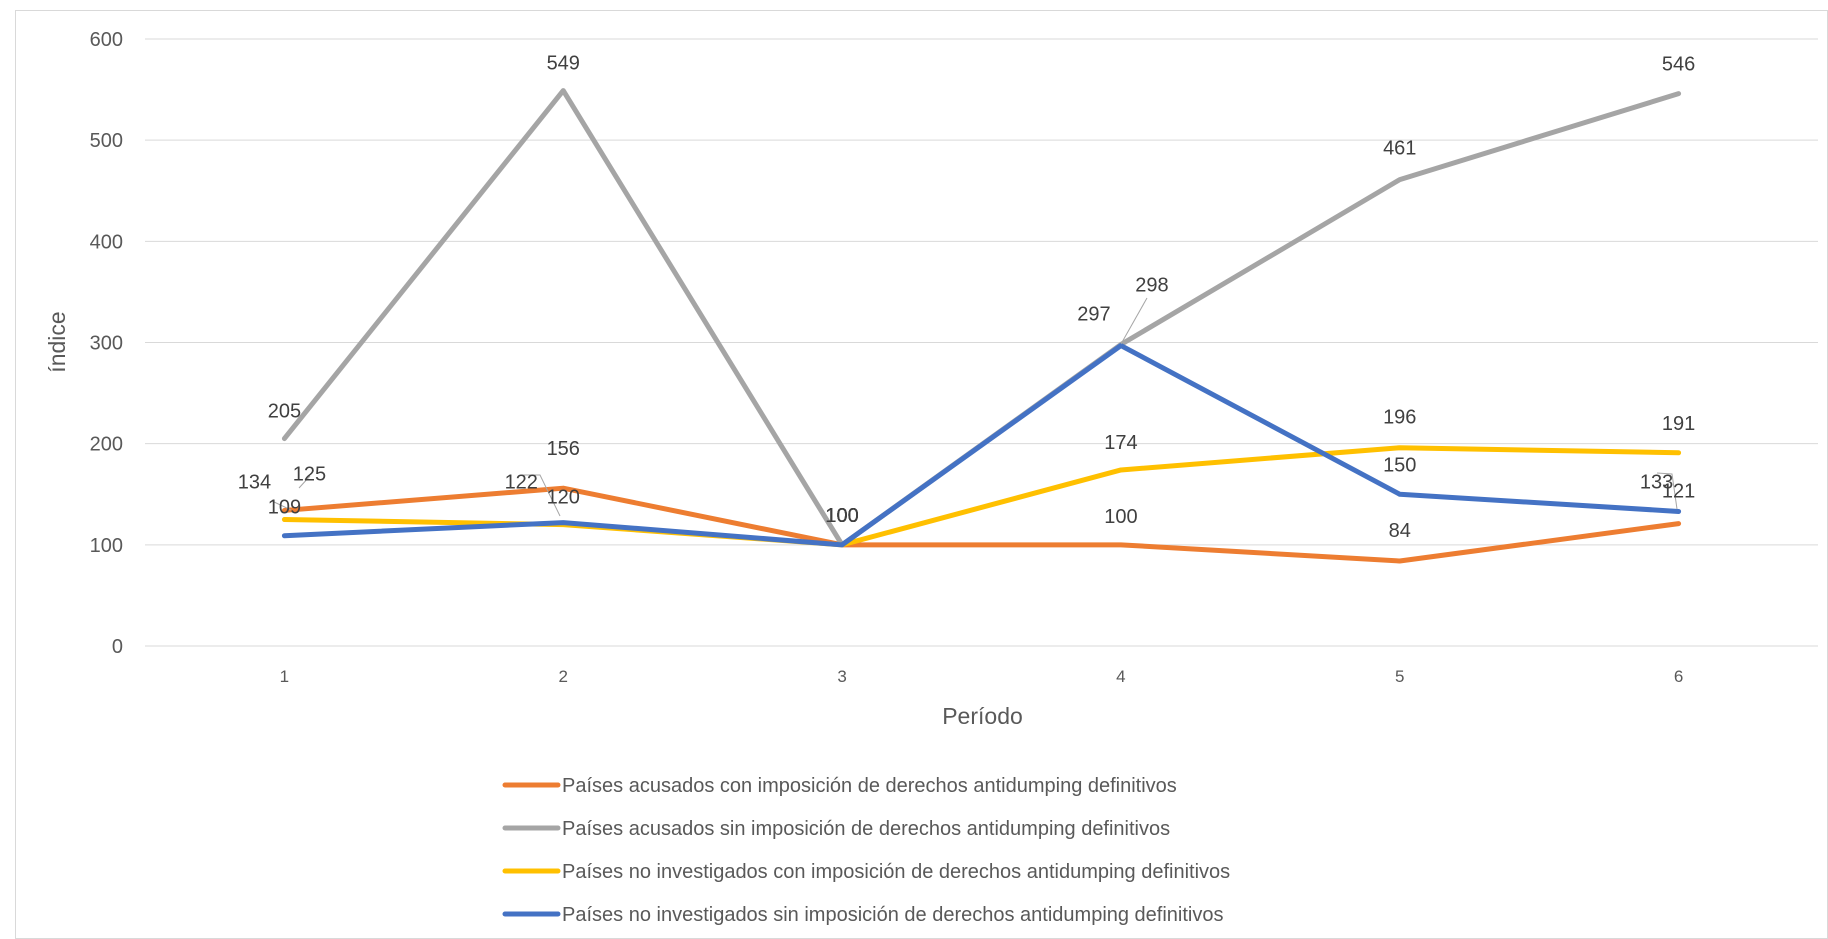 The height and width of the screenshot is (939, 1828). Describe the element at coordinates (563, 676) in the screenshot. I see `x-tick-label: 2` at that location.